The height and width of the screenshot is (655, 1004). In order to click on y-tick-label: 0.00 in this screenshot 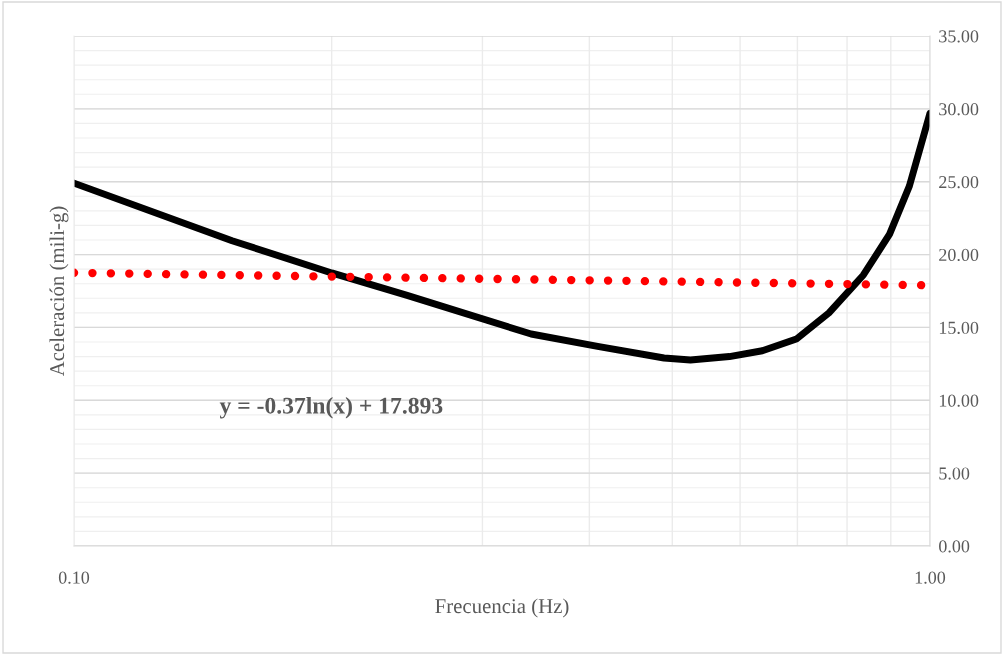, I will do `click(954, 546)`.